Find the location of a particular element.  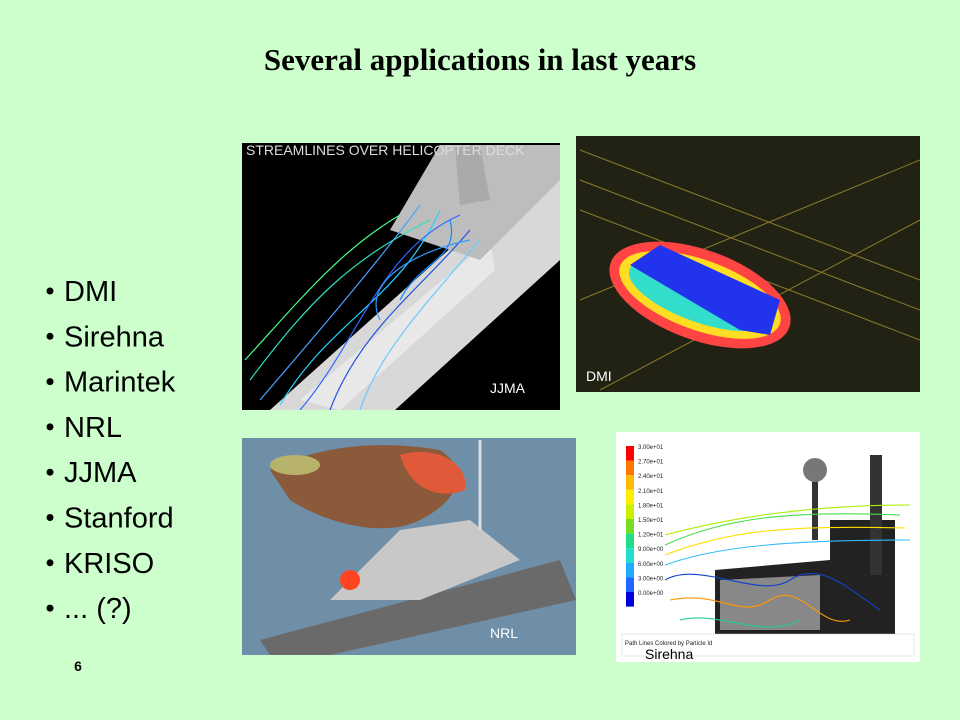

legend-label: 2.10e+01 is located at coordinates (651, 492).